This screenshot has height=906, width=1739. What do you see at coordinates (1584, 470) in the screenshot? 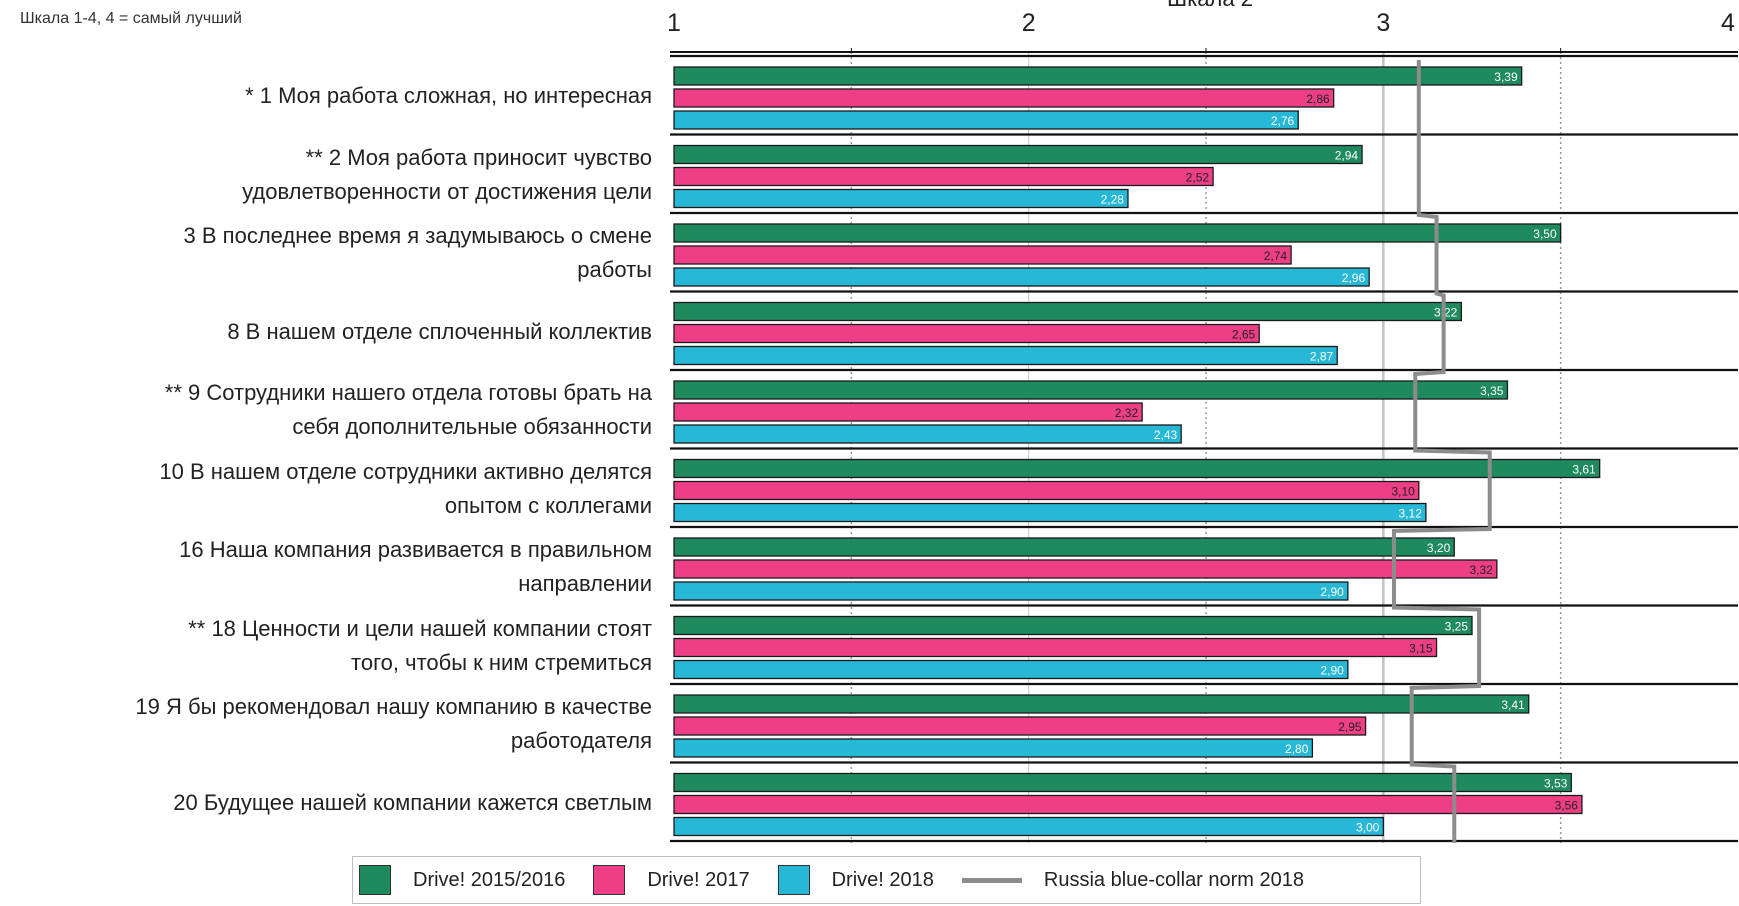
I see `bar-value-label: 3,61` at bounding box center [1584, 470].